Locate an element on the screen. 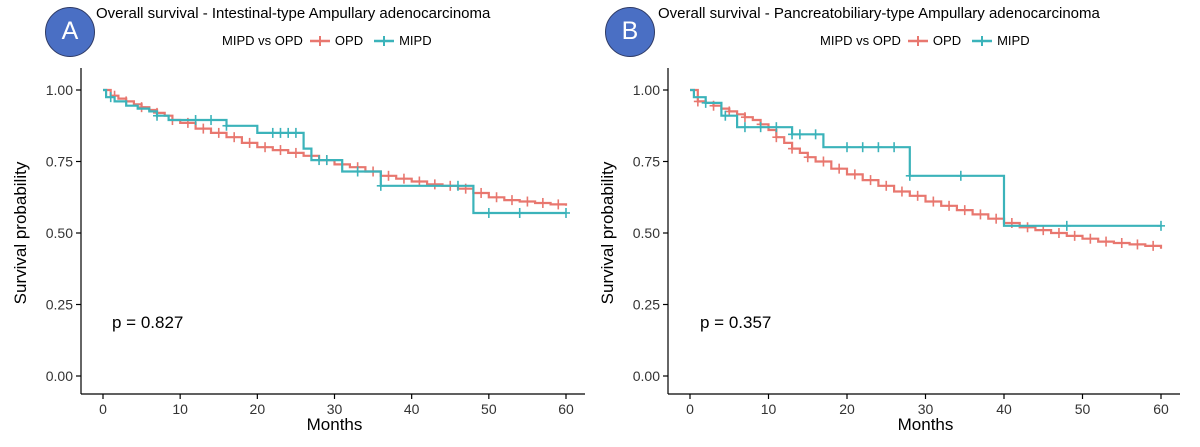  y-axis-title: Survival probability is located at coordinates (607, 232).